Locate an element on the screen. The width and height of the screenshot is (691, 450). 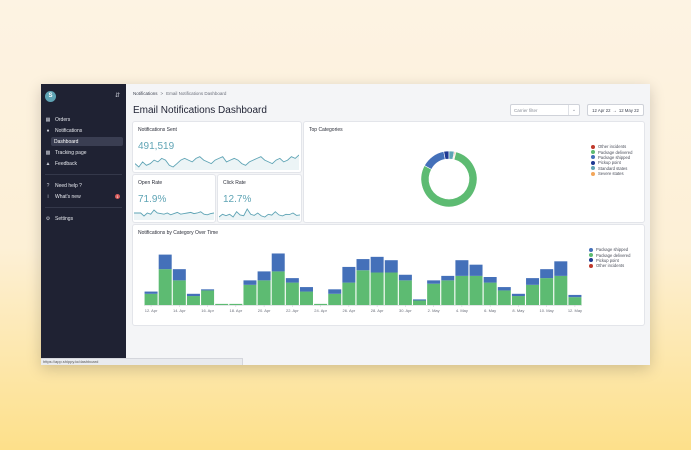
donut-chart is located at coordinates (449, 179).